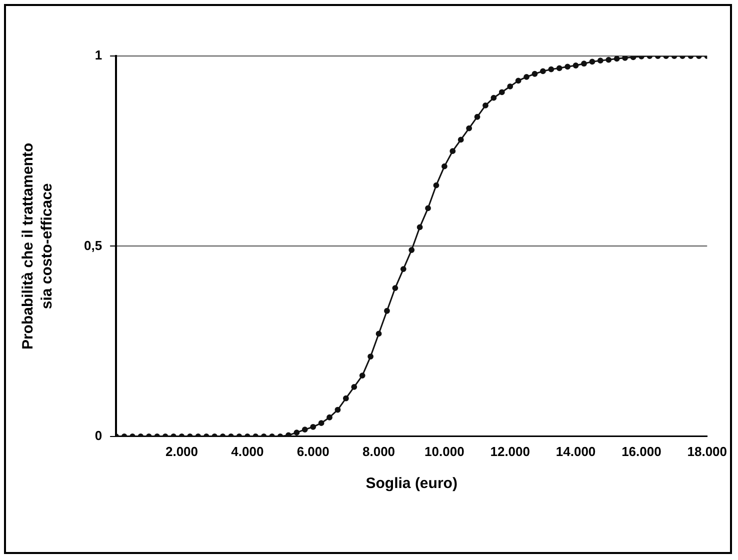 The height and width of the screenshot is (560, 738). I want to click on y-tick-label: 1, so click(98, 55).